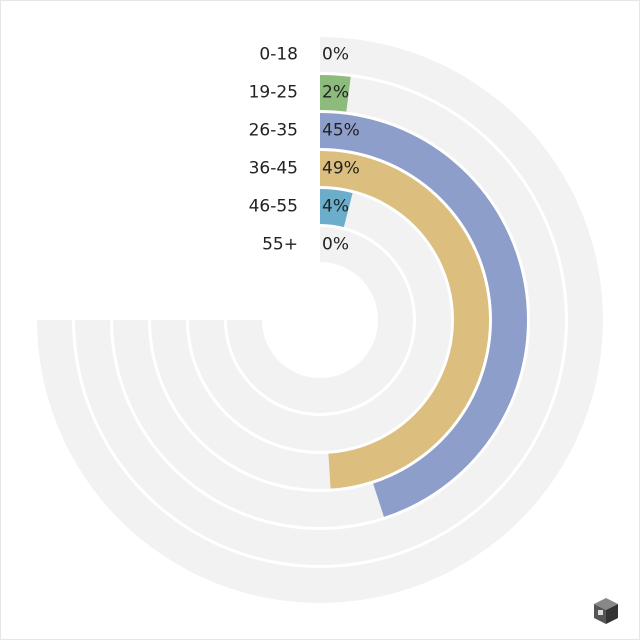  I want to click on value-label: 2%, so click(335, 93).